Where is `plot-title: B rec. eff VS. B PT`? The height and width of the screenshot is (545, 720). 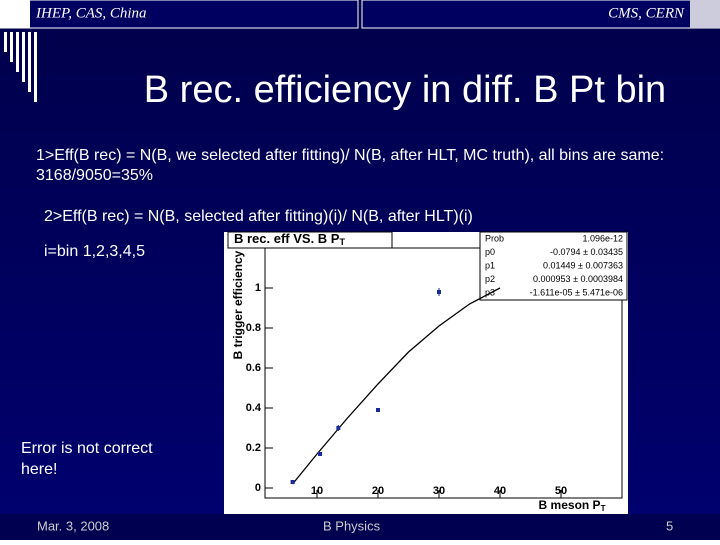
plot-title: B rec. eff VS. B PT is located at coordinates (289, 239).